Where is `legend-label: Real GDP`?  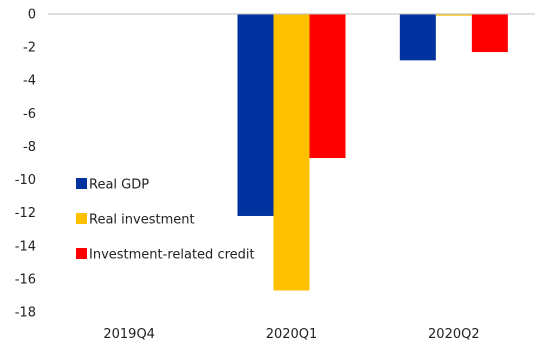 legend-label: Real GDP is located at coordinates (119, 185).